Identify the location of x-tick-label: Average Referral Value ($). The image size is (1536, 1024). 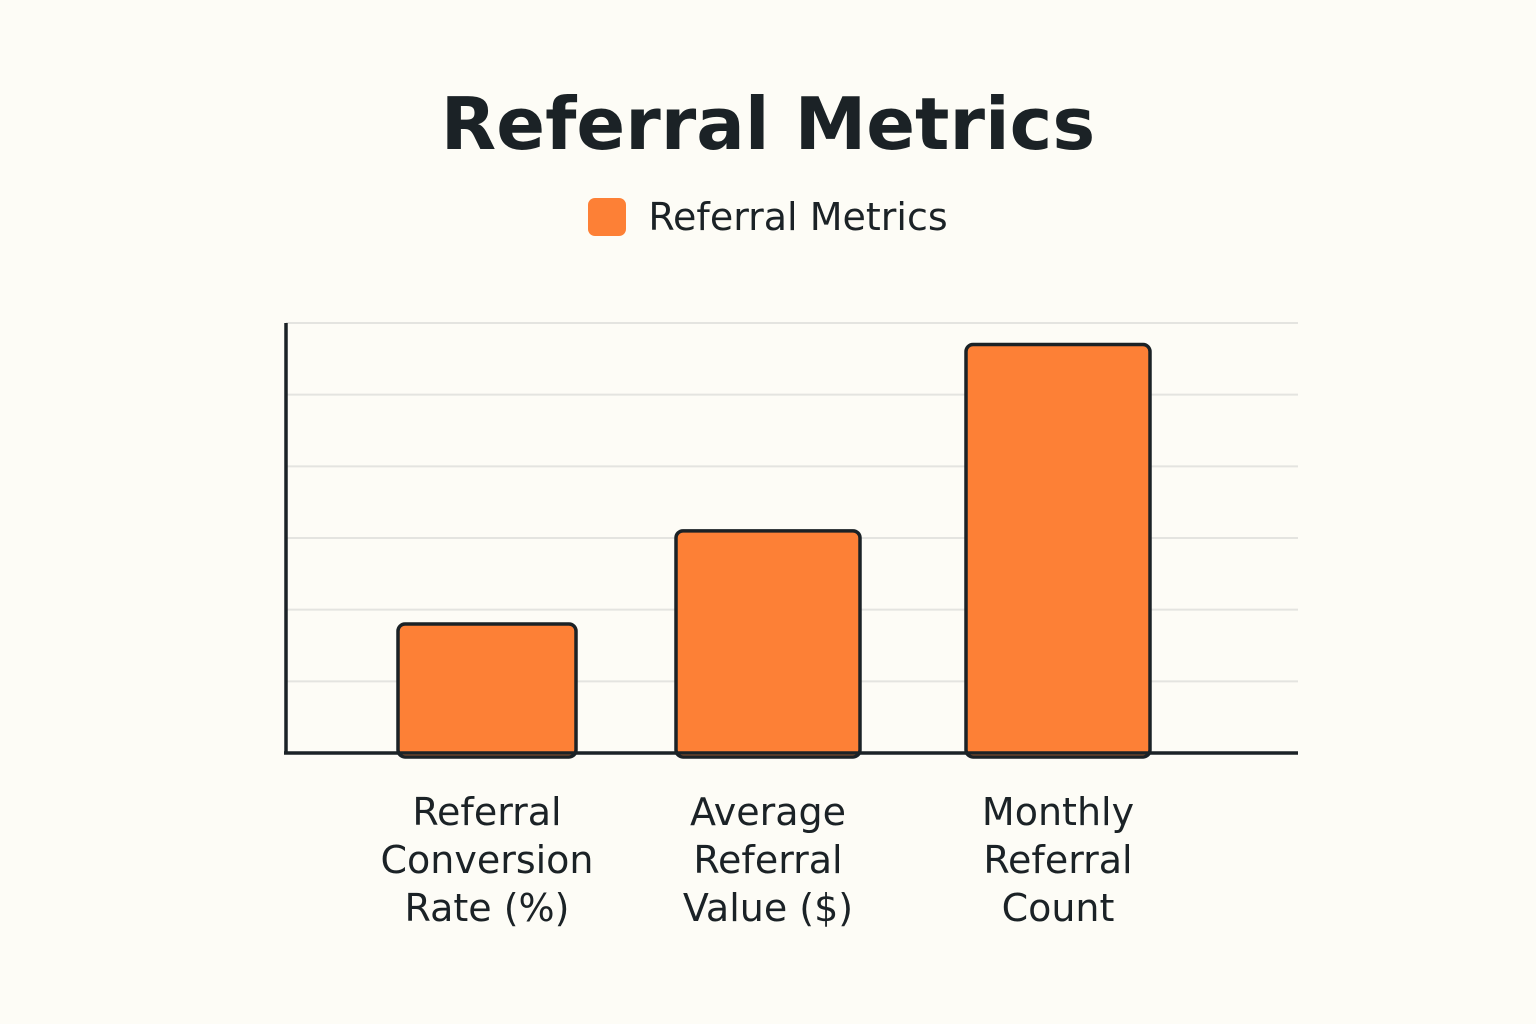
(768, 860).